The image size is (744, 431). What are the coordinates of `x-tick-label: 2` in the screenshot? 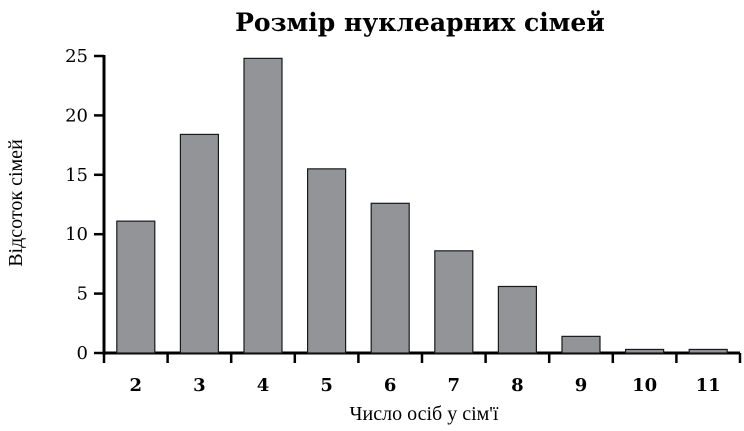 It's located at (136, 385).